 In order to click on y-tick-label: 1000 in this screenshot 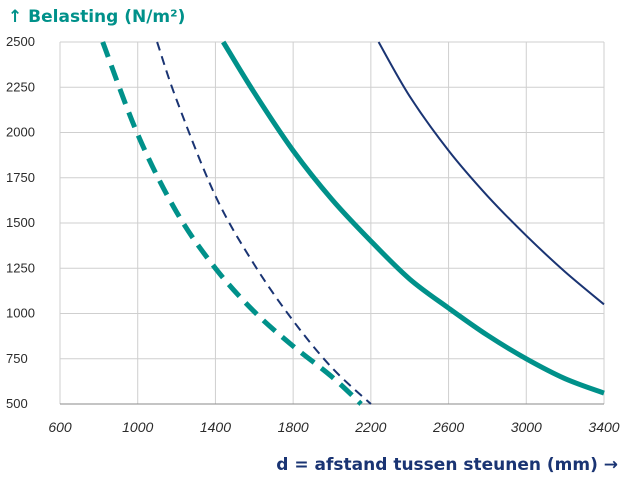, I will do `click(20, 313)`.